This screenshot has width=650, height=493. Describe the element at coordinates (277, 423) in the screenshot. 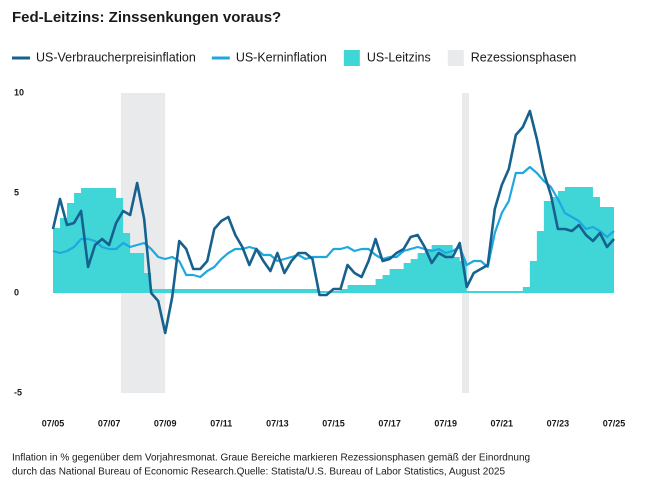

I see `x-tick-label: 07/13` at that location.